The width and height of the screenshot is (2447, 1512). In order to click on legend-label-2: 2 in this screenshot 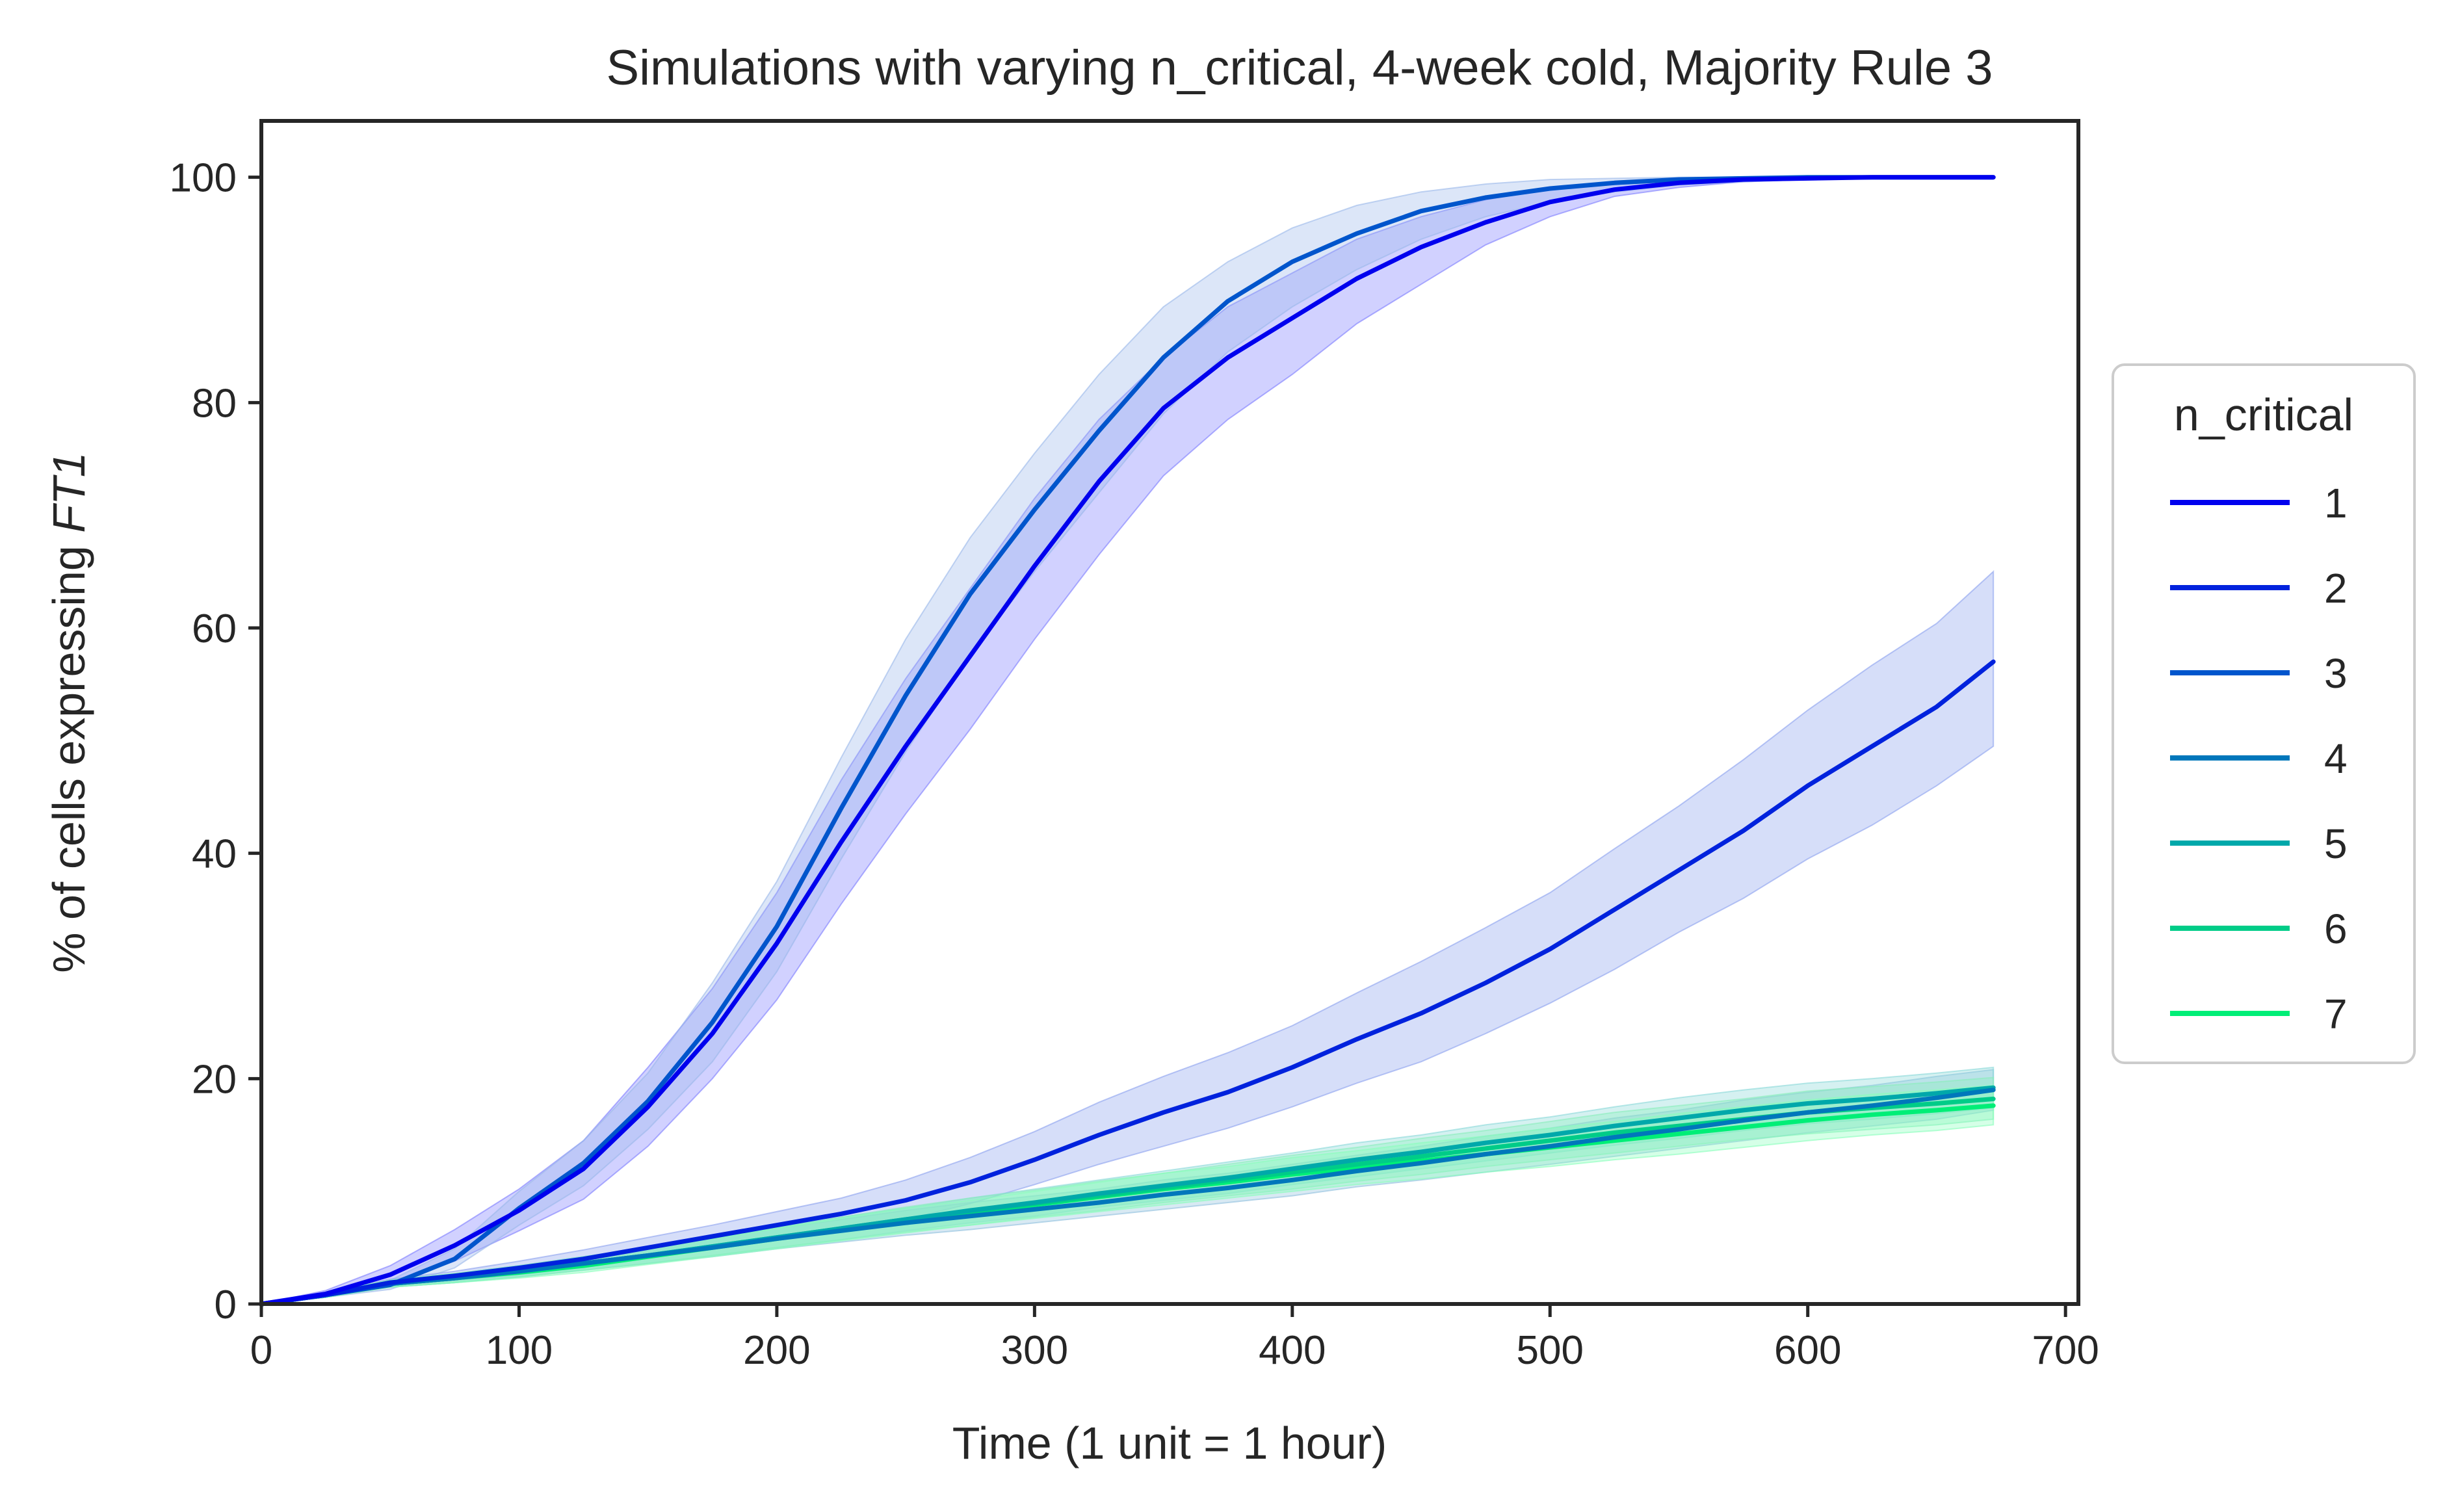, I will do `click(2336, 588)`.